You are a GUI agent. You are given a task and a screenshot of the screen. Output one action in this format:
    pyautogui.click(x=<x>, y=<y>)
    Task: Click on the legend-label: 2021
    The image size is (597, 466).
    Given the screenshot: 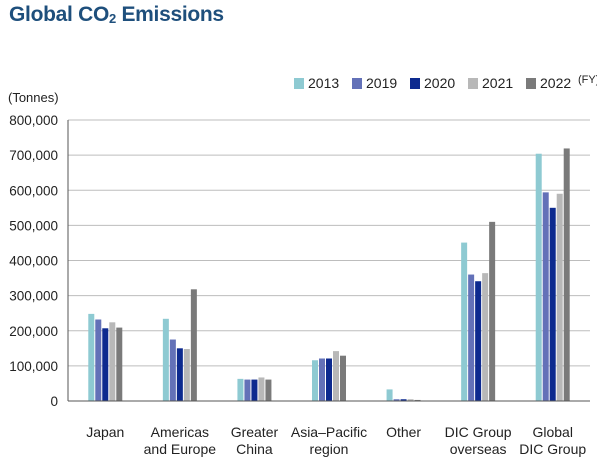 What is the action you would take?
    pyautogui.click(x=497, y=83)
    